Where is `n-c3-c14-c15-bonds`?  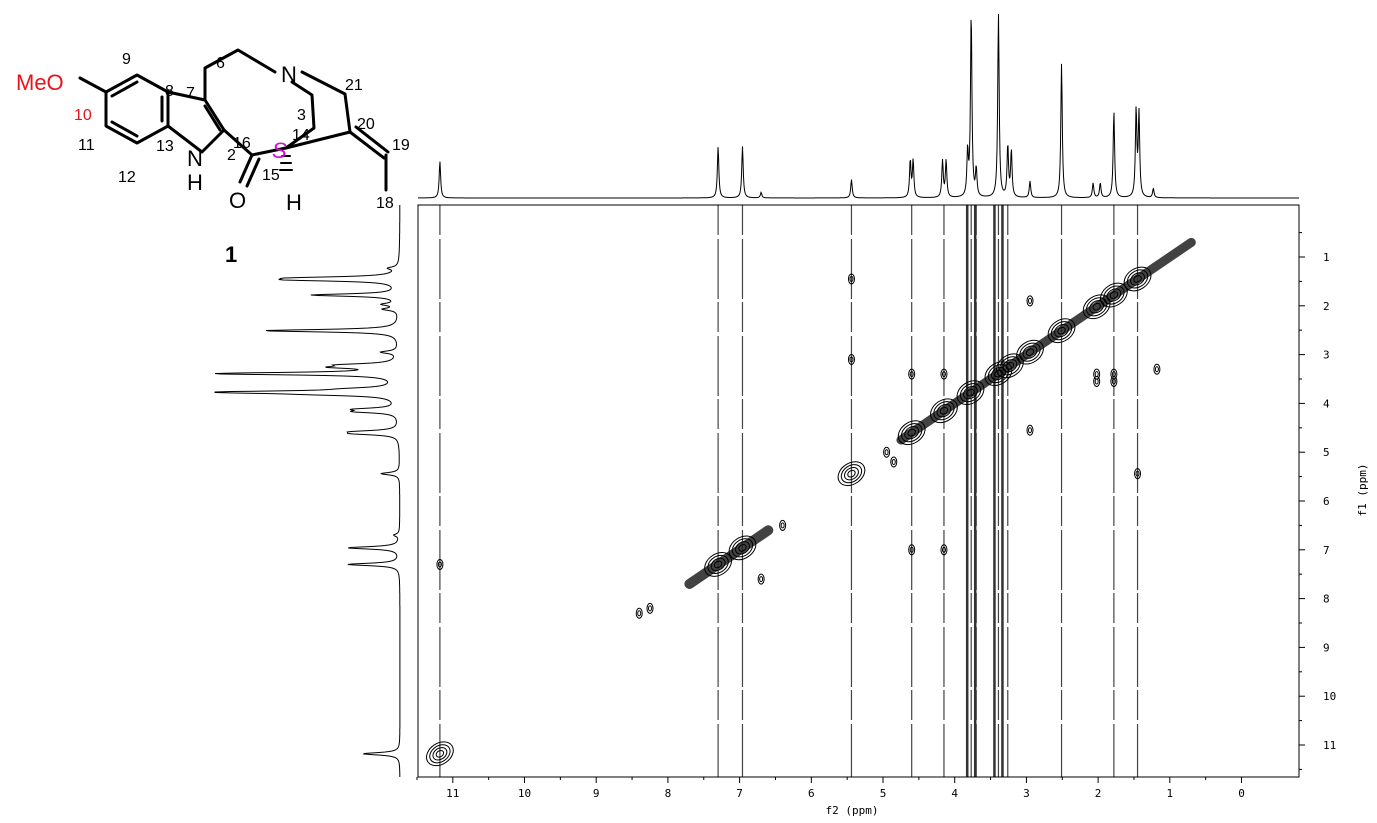
n-c3-c14-c15-bonds is located at coordinates (300, 115).